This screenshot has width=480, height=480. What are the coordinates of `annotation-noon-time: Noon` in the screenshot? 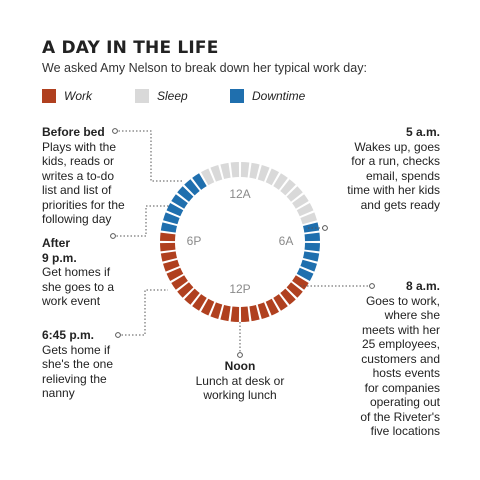 It's located at (240, 366).